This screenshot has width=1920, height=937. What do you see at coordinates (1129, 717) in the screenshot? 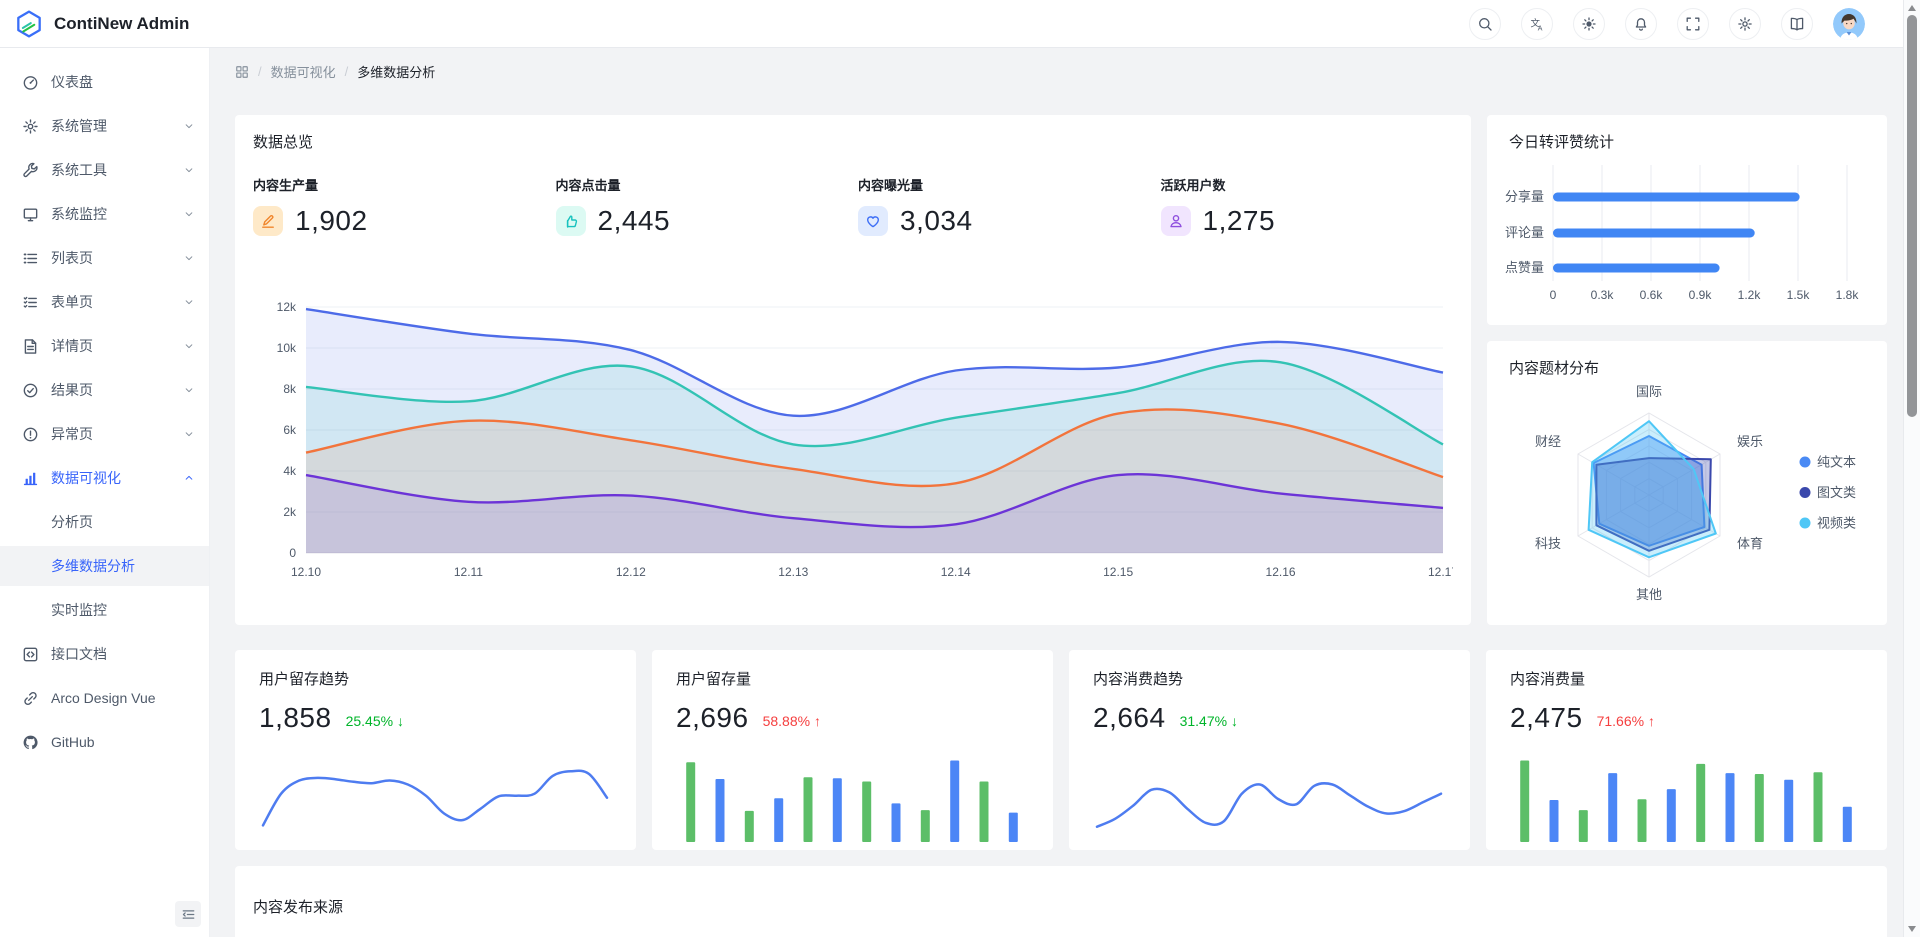
I see `metric-value: 2,664` at bounding box center [1129, 717].